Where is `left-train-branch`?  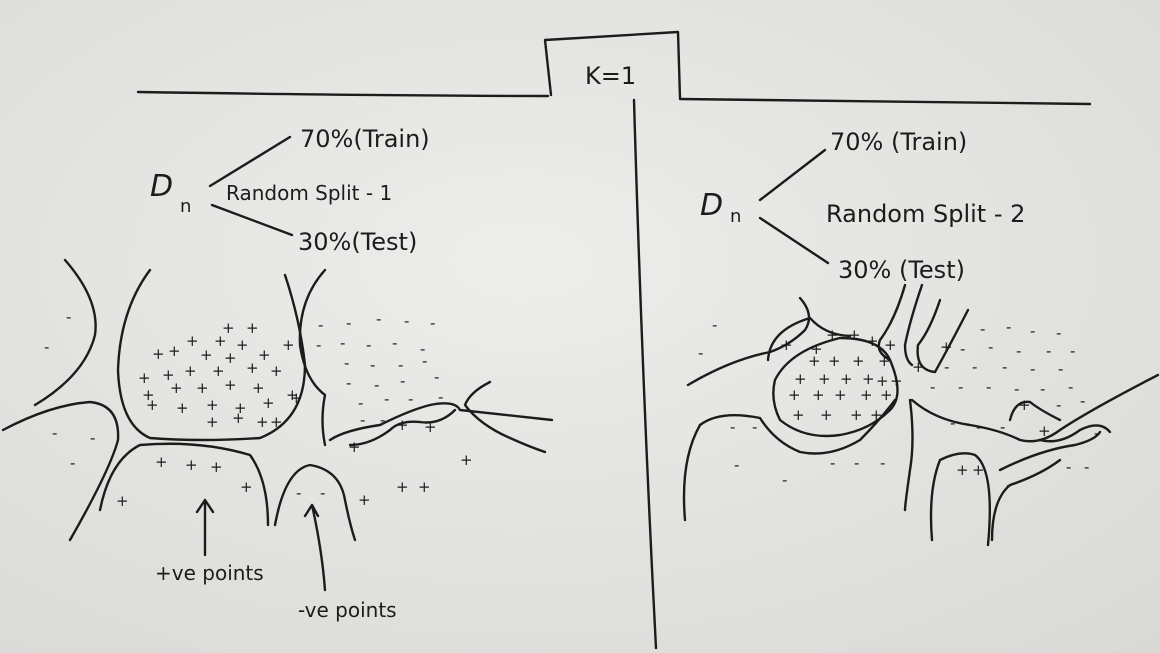
left-train-branch is located at coordinates (250, 161).